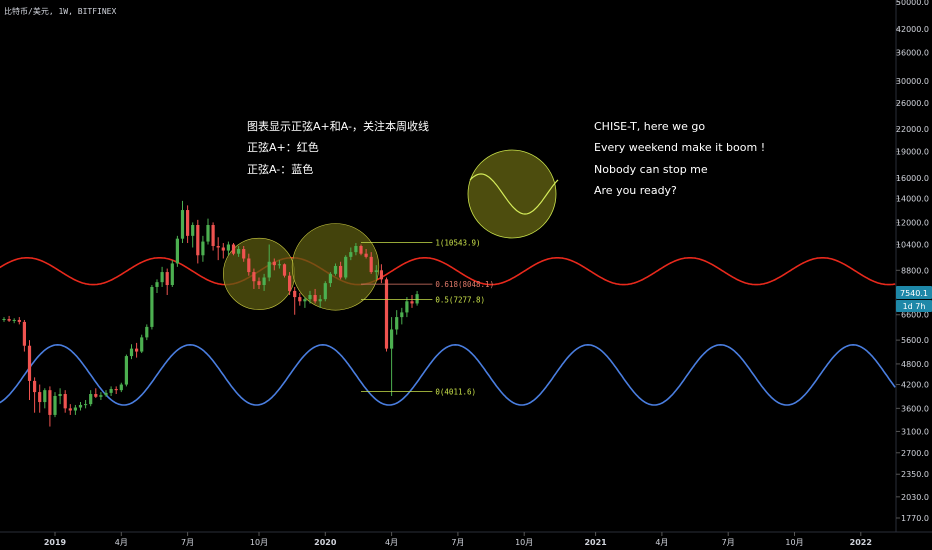 This screenshot has width=932, height=550. What do you see at coordinates (912, 245) in the screenshot?
I see `price-tick-label: 10400.0` at bounding box center [912, 245].